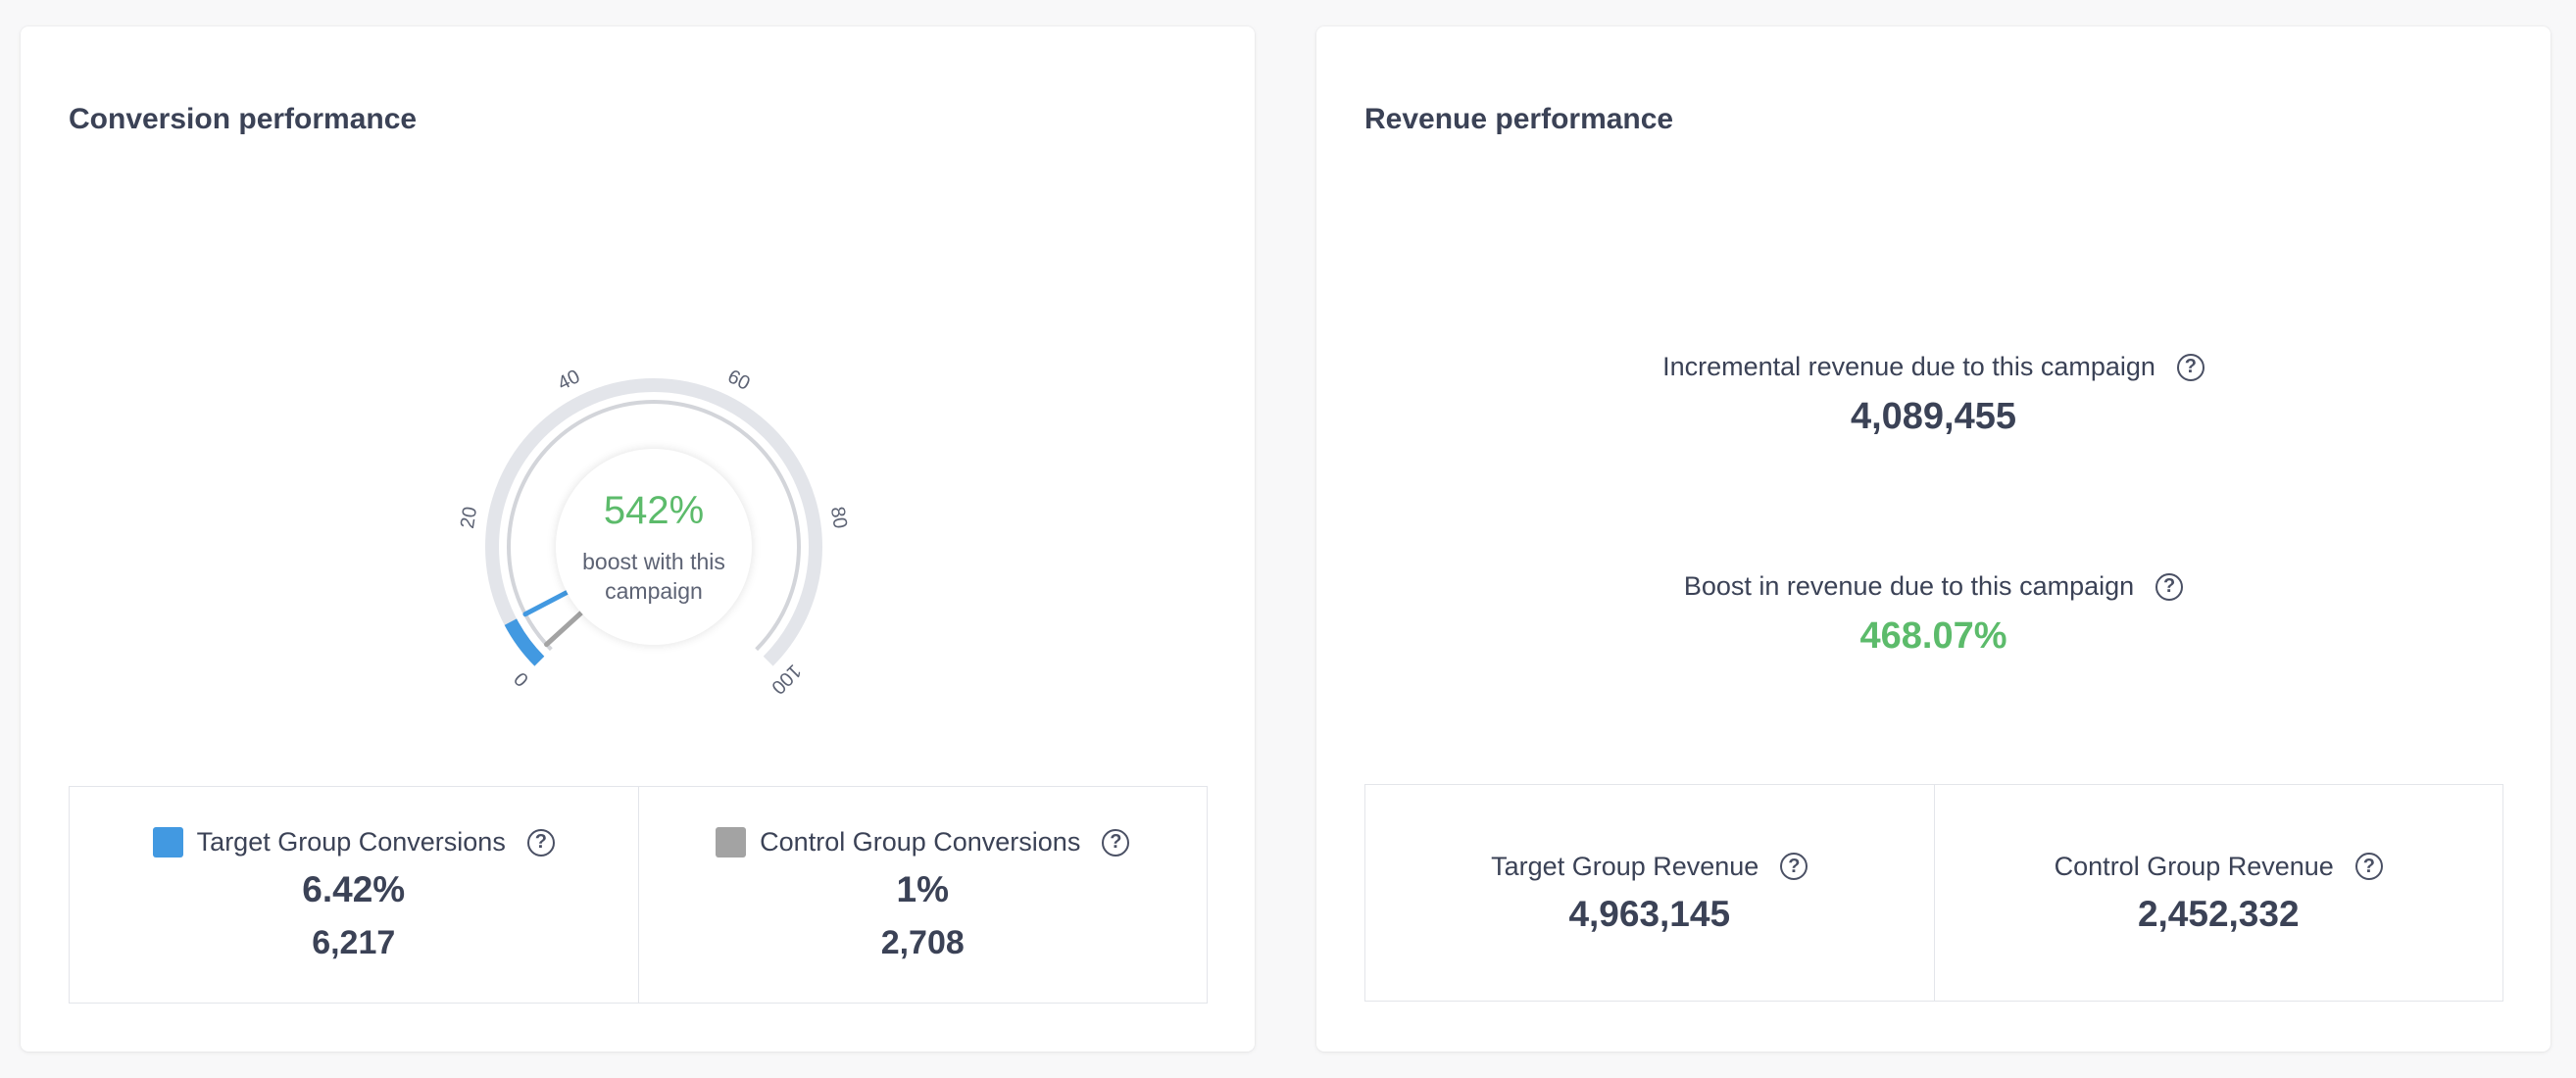 This screenshot has width=2576, height=1078. What do you see at coordinates (739, 380) in the screenshot?
I see `gauge-tick-label: 60` at bounding box center [739, 380].